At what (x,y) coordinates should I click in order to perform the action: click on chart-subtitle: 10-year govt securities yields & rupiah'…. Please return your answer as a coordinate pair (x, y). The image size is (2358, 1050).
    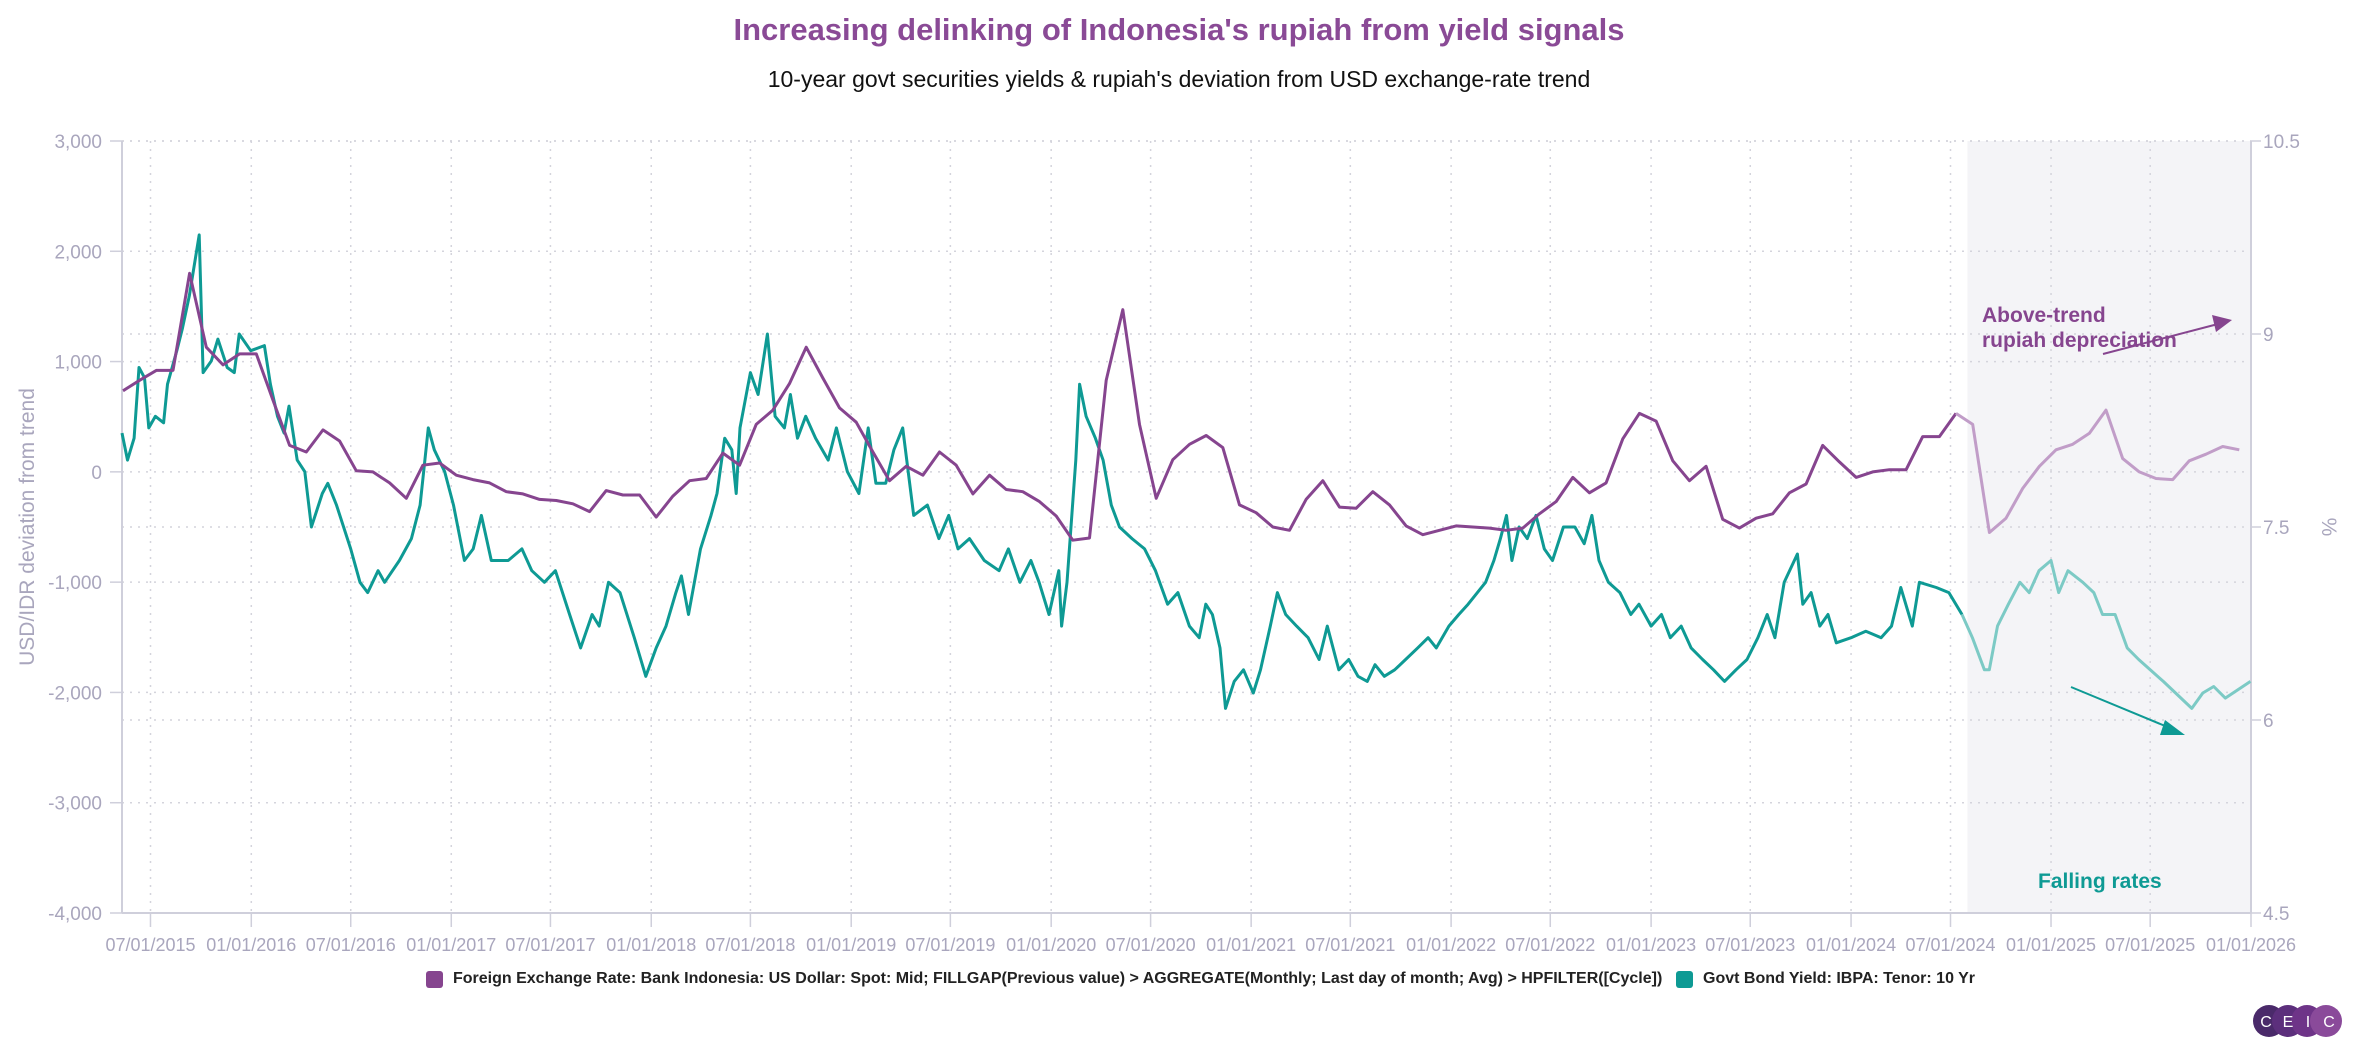
    Looking at the image, I should click on (1179, 79).